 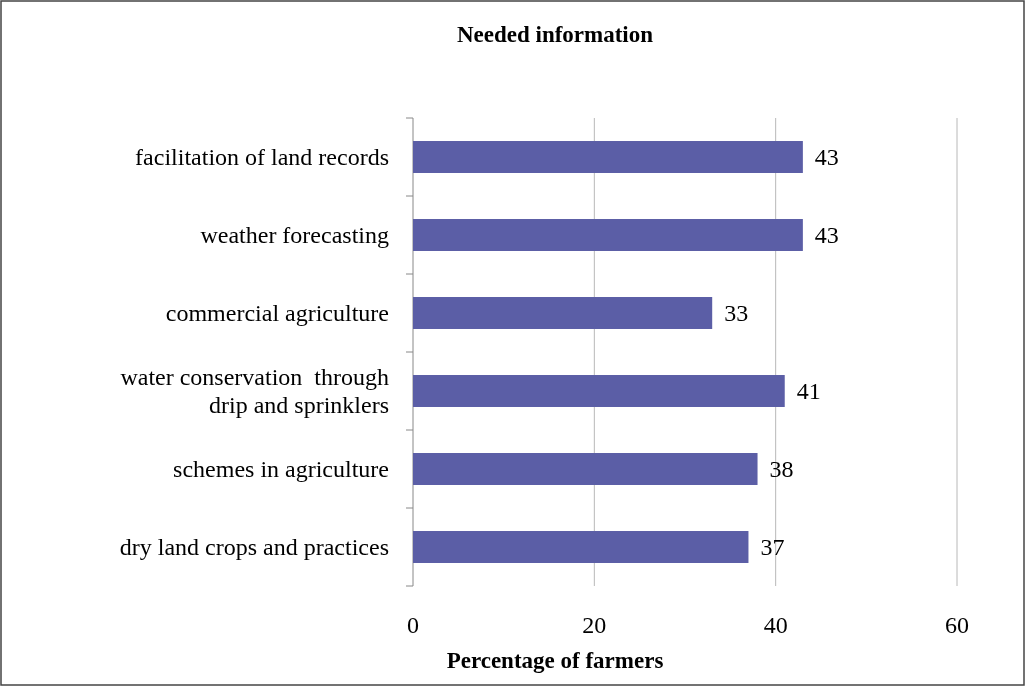 What do you see at coordinates (772, 547) in the screenshot?
I see `data-label: 37` at bounding box center [772, 547].